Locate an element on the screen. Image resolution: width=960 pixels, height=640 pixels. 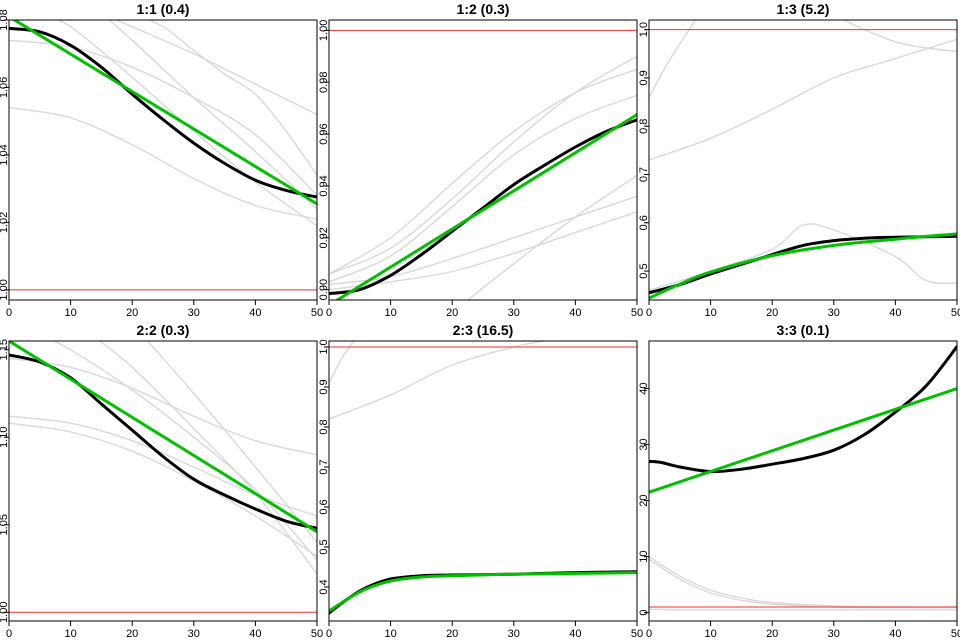
y-tick-label: 20 is located at coordinates (644, 500).